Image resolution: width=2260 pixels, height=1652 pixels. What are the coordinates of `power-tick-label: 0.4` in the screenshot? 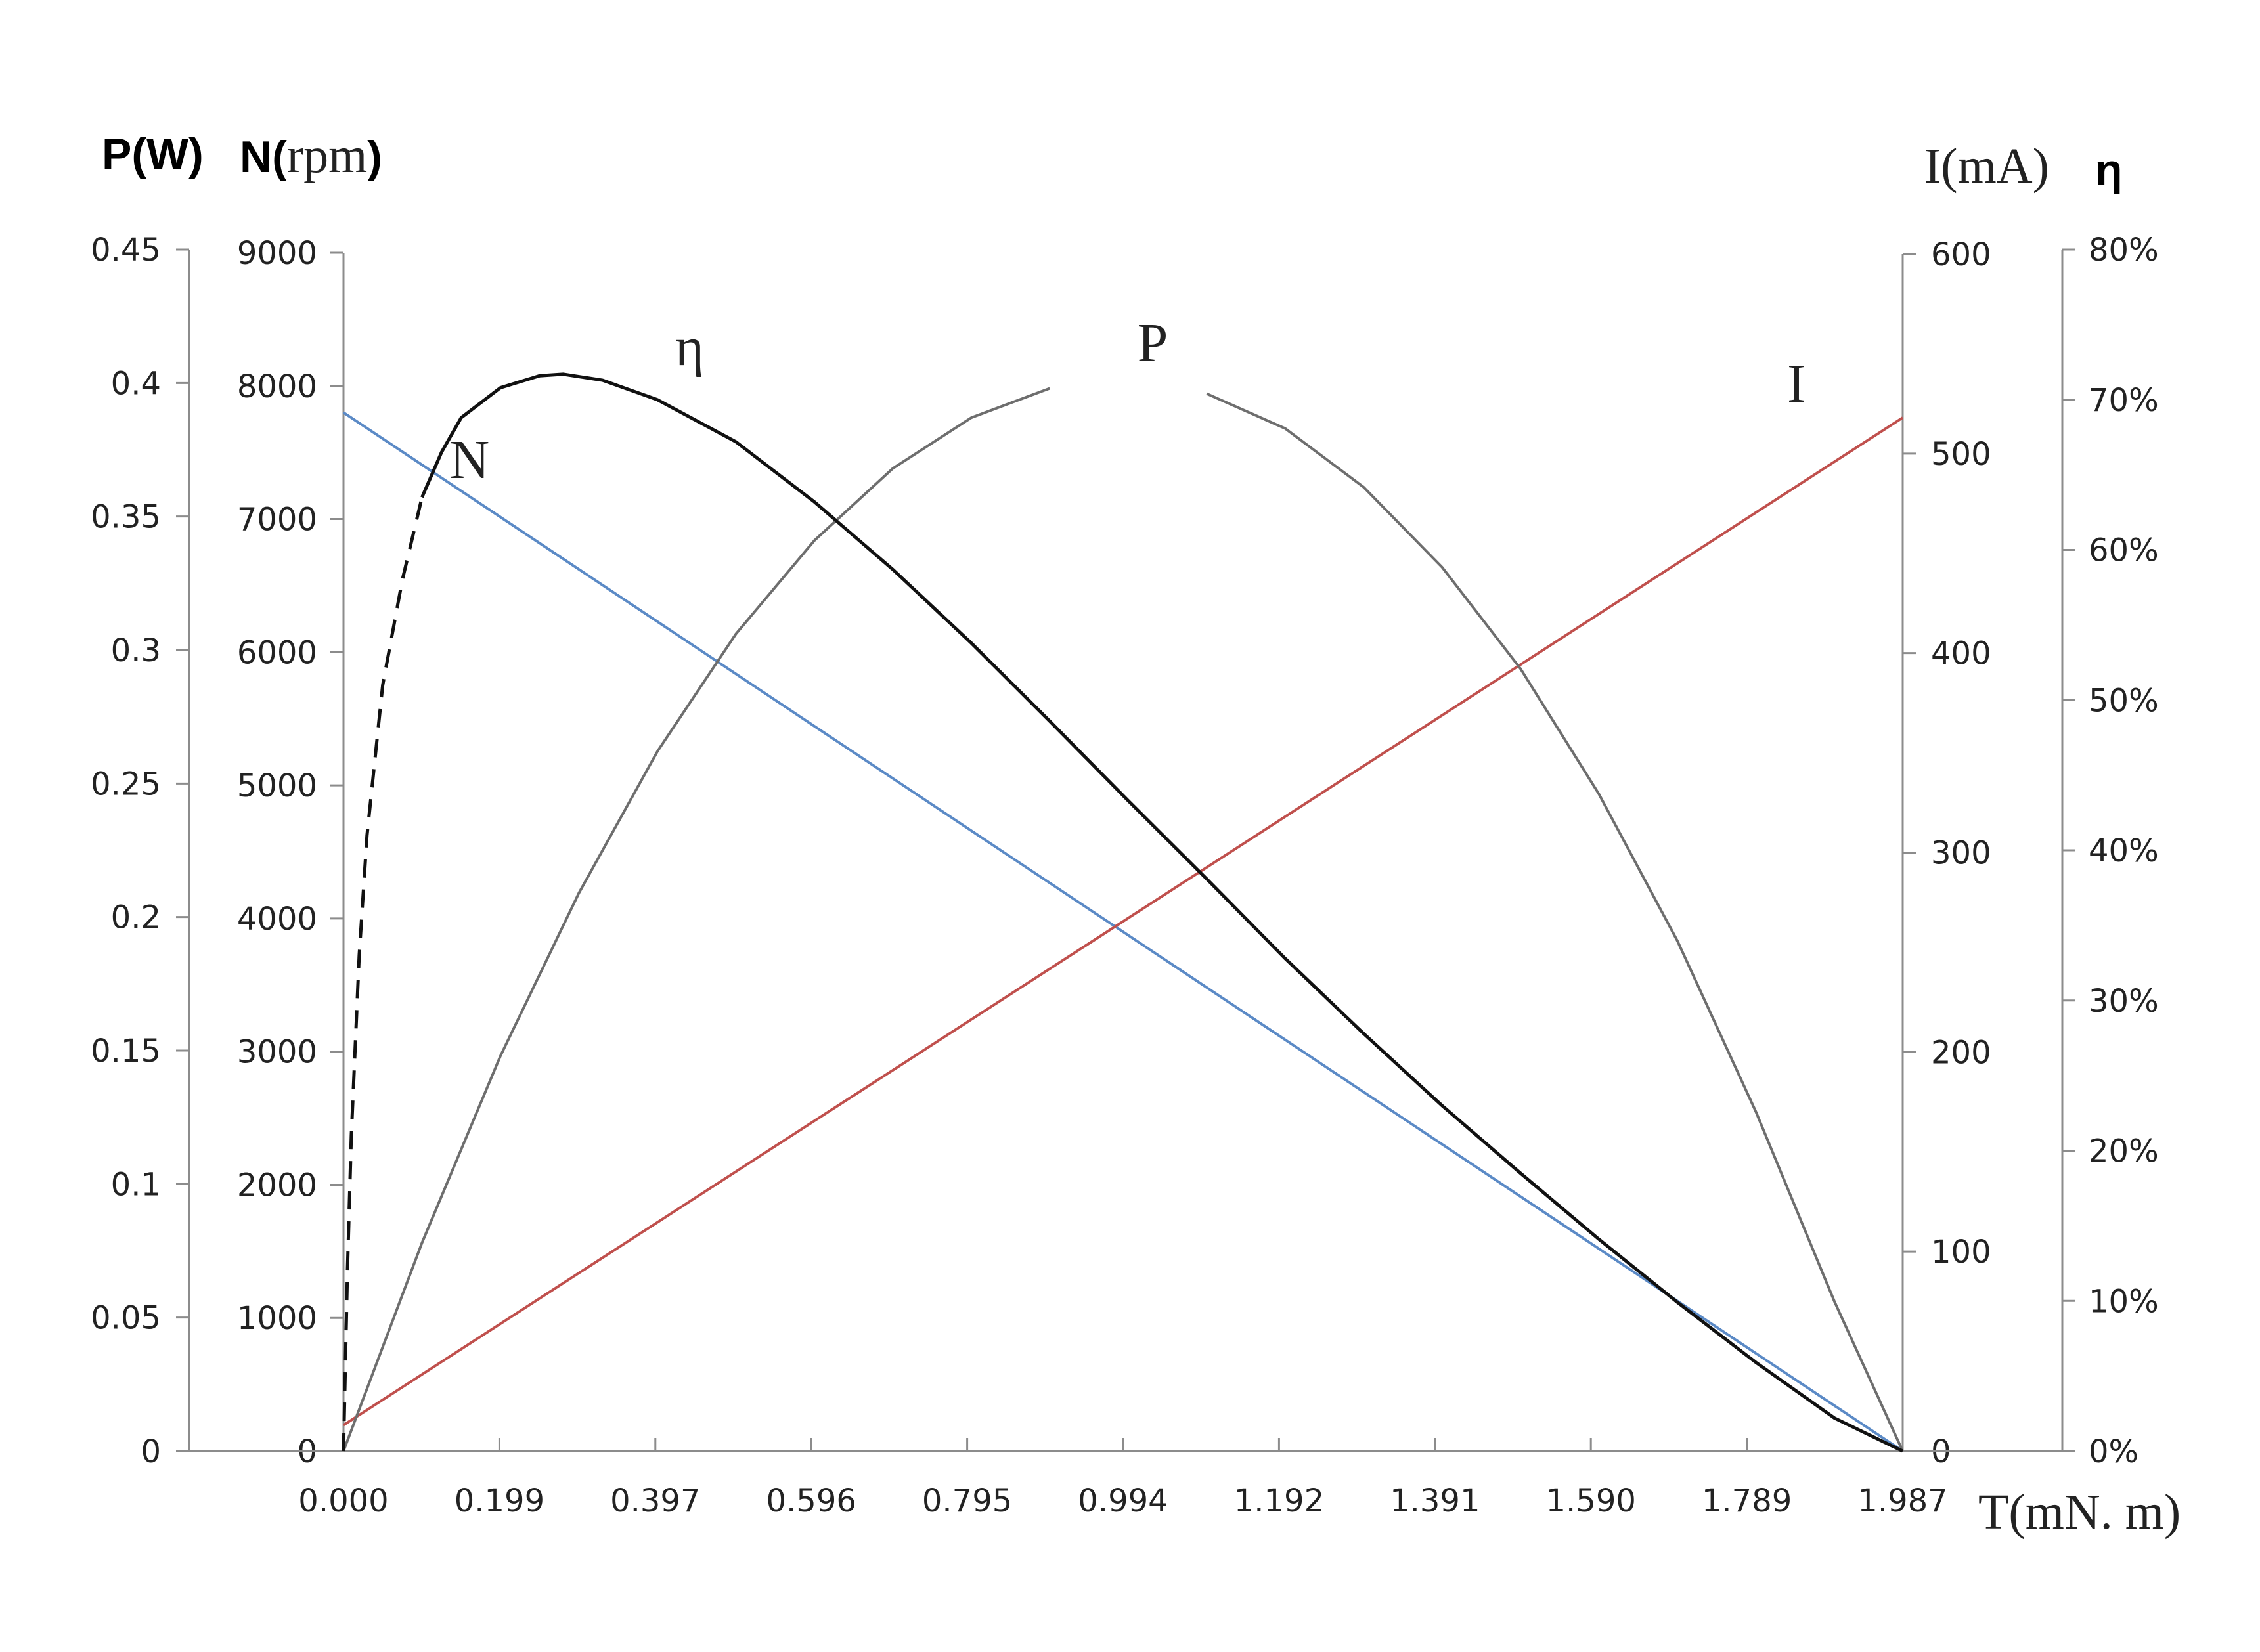 It's located at (136, 383).